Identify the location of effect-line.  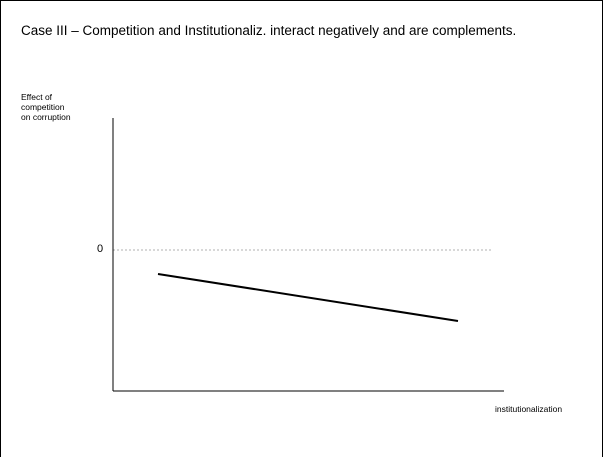
(308, 297).